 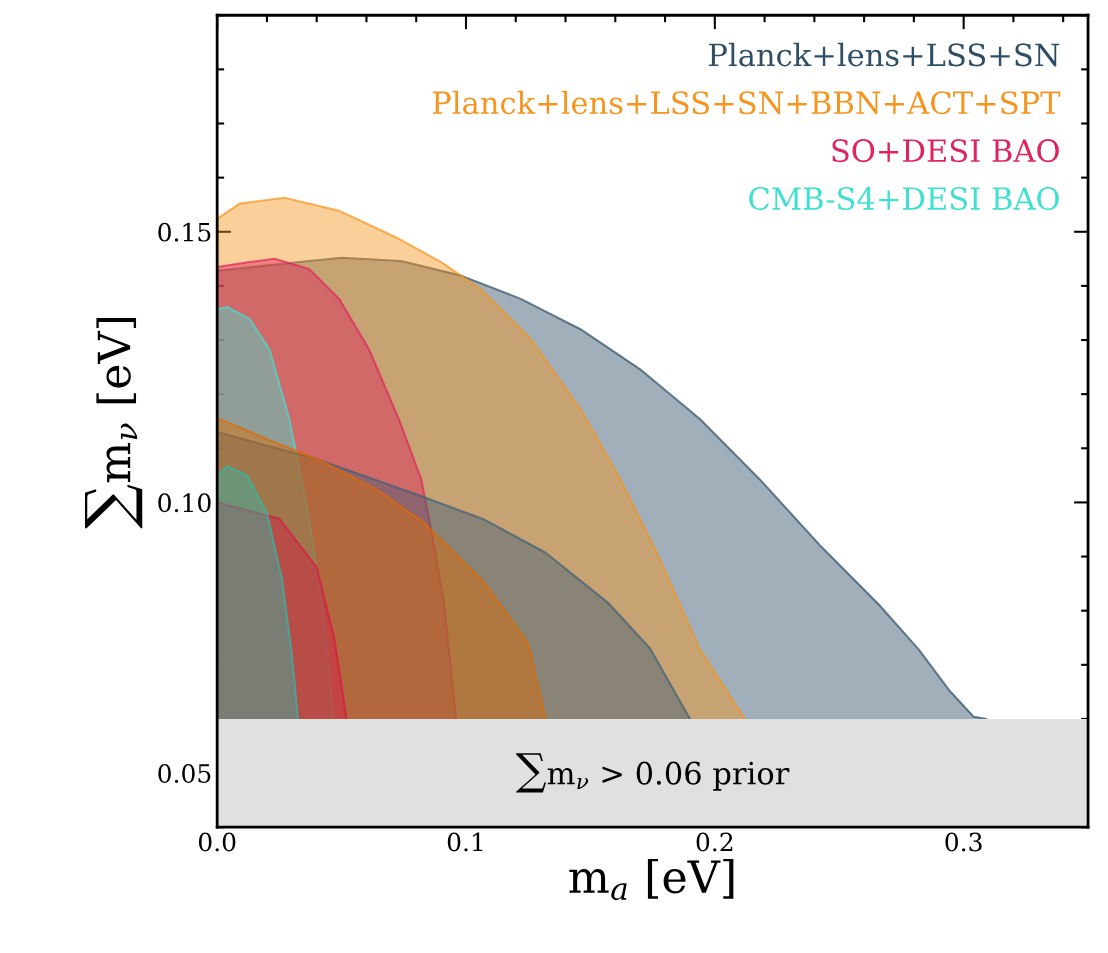 I want to click on y-tick-label: 0.05, so click(x=184, y=773).